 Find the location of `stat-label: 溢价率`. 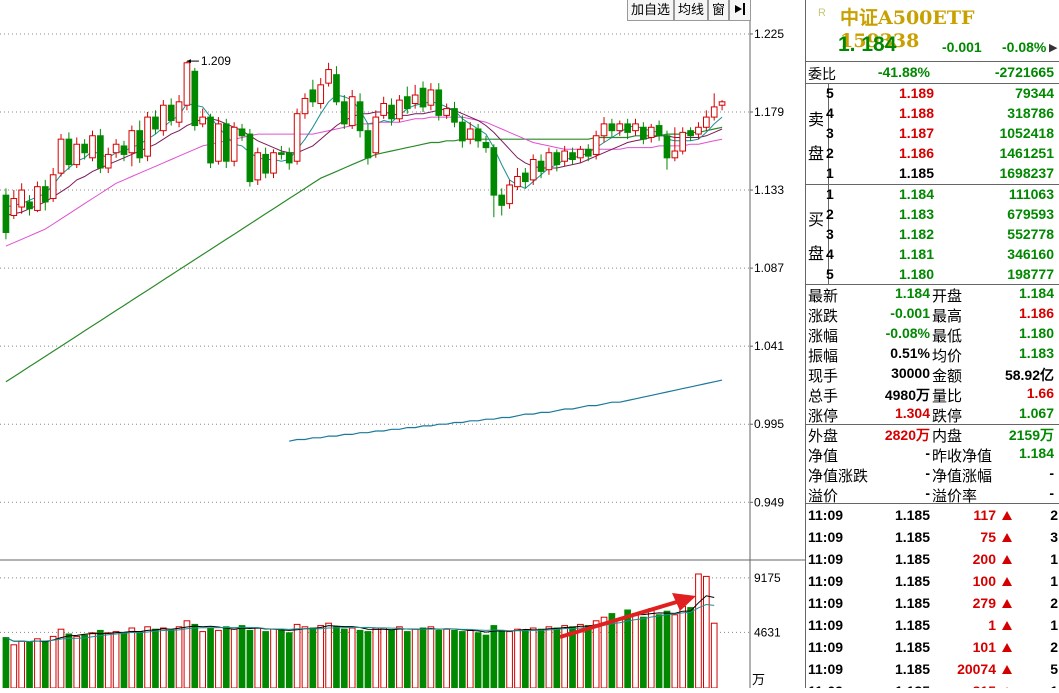

stat-label: 溢价率 is located at coordinates (955, 496).